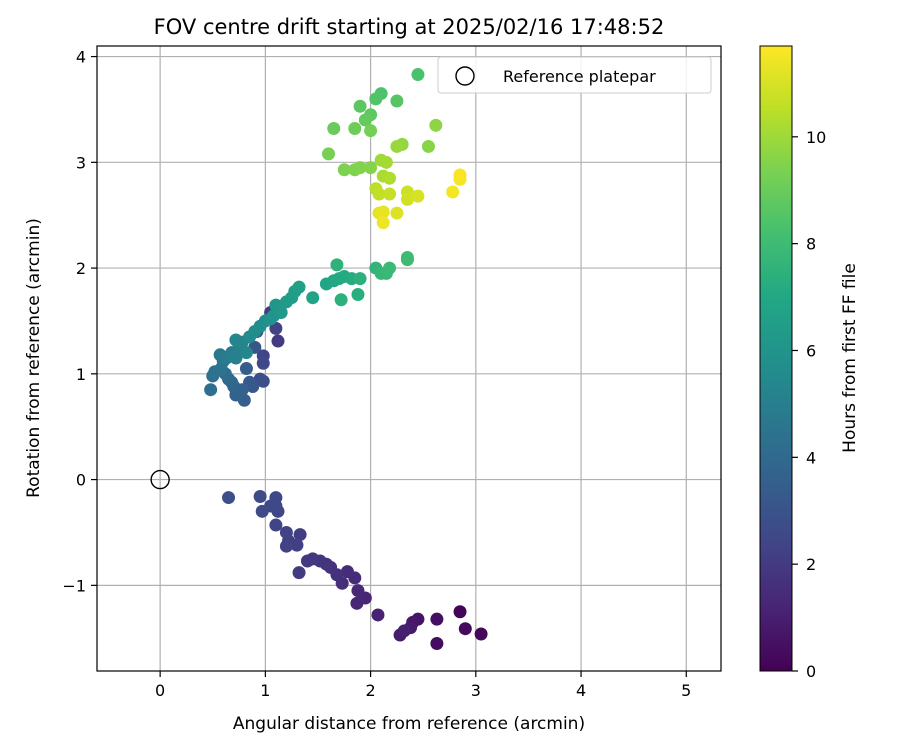 The width and height of the screenshot is (900, 750). Describe the element at coordinates (811, 244) in the screenshot. I see `colorbar-tick-label: 8` at that location.